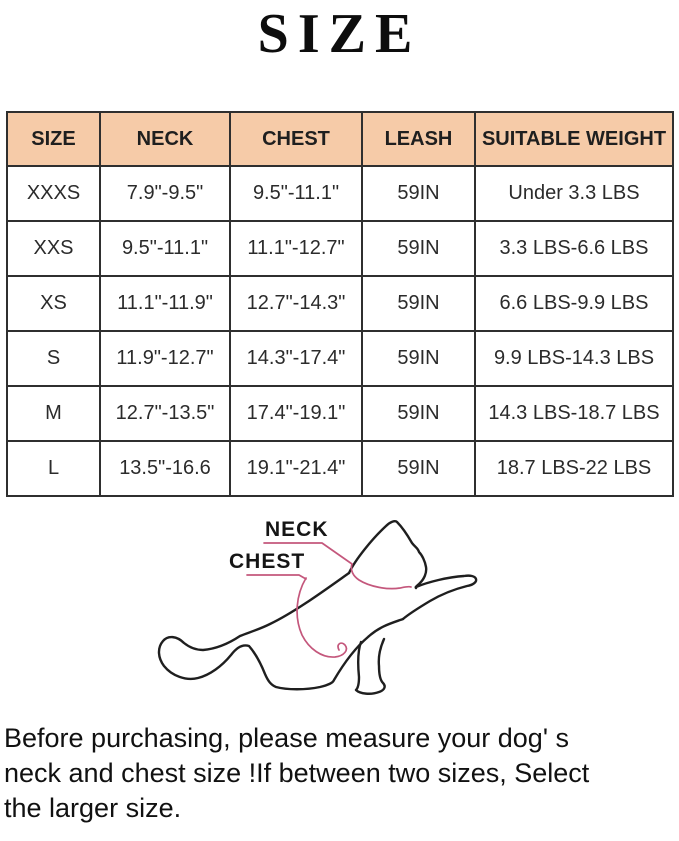 The height and width of the screenshot is (841, 679). I want to click on neck-cell: 11.9"-12.7", so click(165, 358).